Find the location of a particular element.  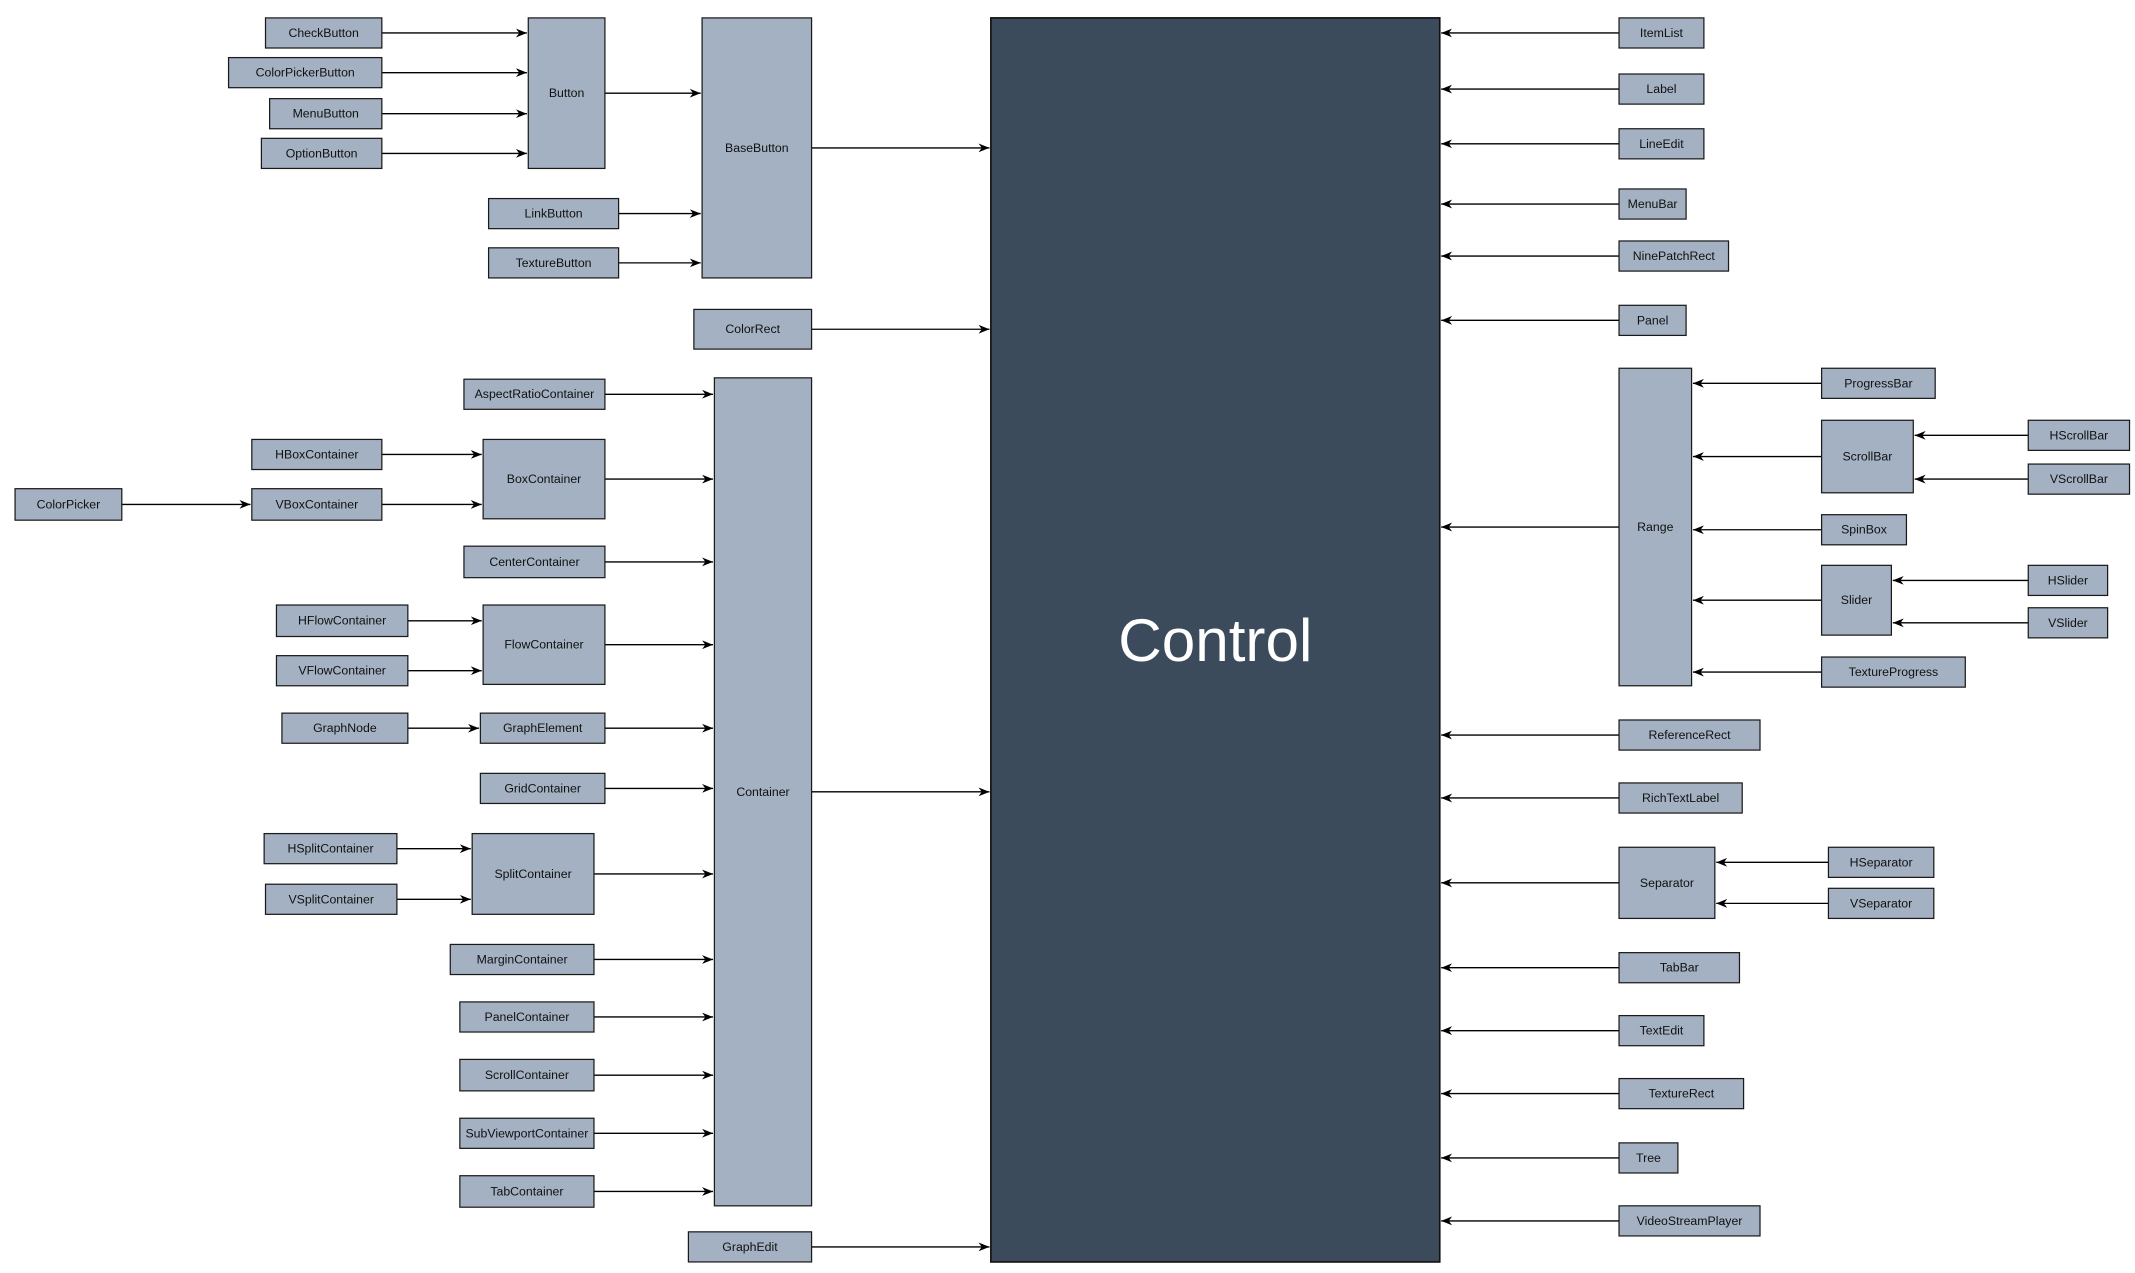

node-center-container: CenterContainer is located at coordinates (534, 562).